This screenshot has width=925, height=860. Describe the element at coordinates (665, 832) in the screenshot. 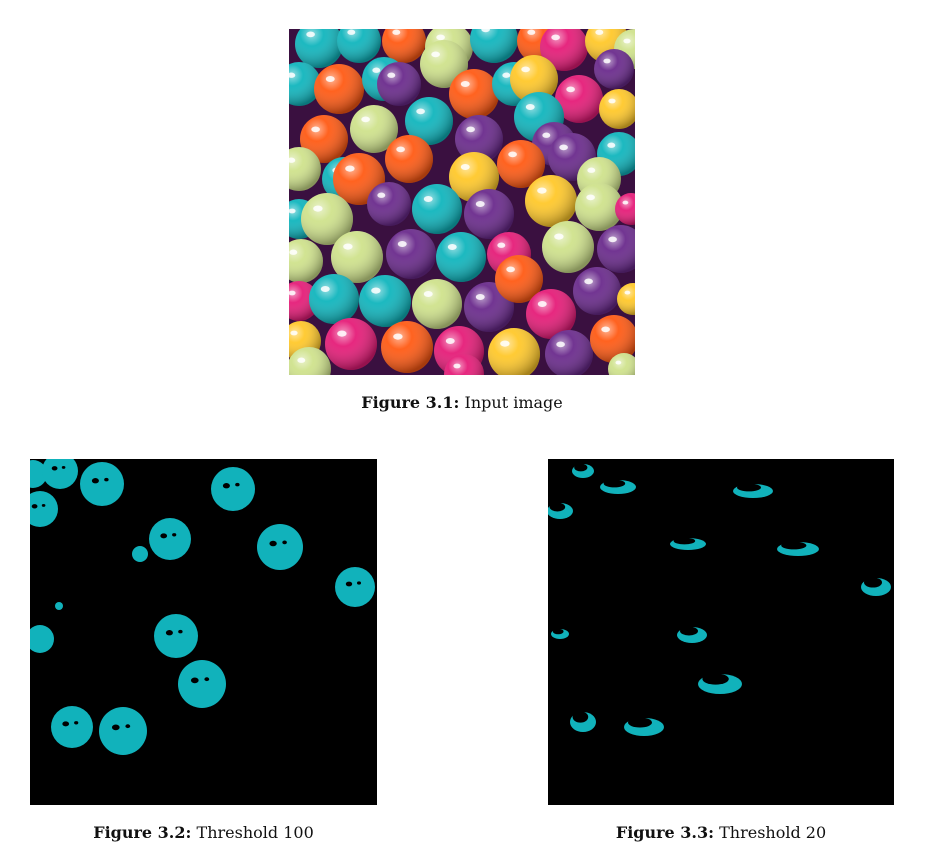

I see `figure-label: Figure 3.3:` at that location.